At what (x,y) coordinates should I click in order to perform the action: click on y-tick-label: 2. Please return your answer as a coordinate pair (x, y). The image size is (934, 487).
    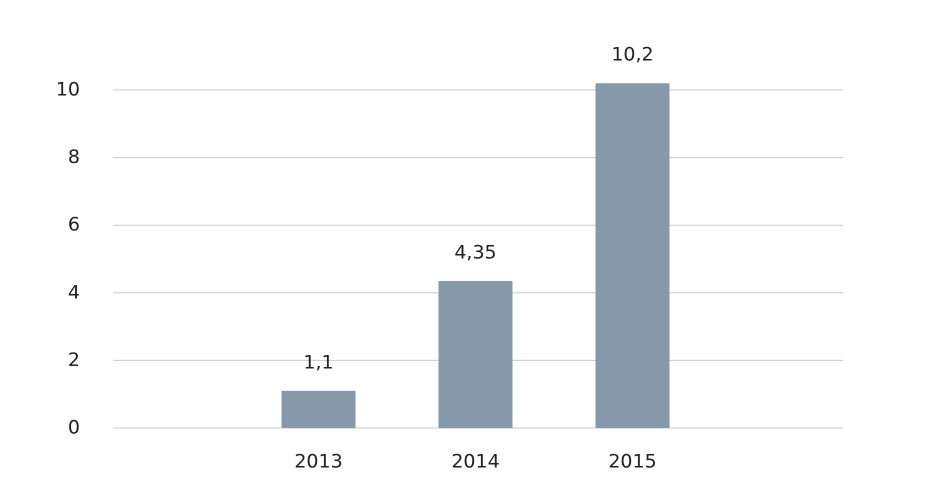
    Looking at the image, I should click on (74, 360).